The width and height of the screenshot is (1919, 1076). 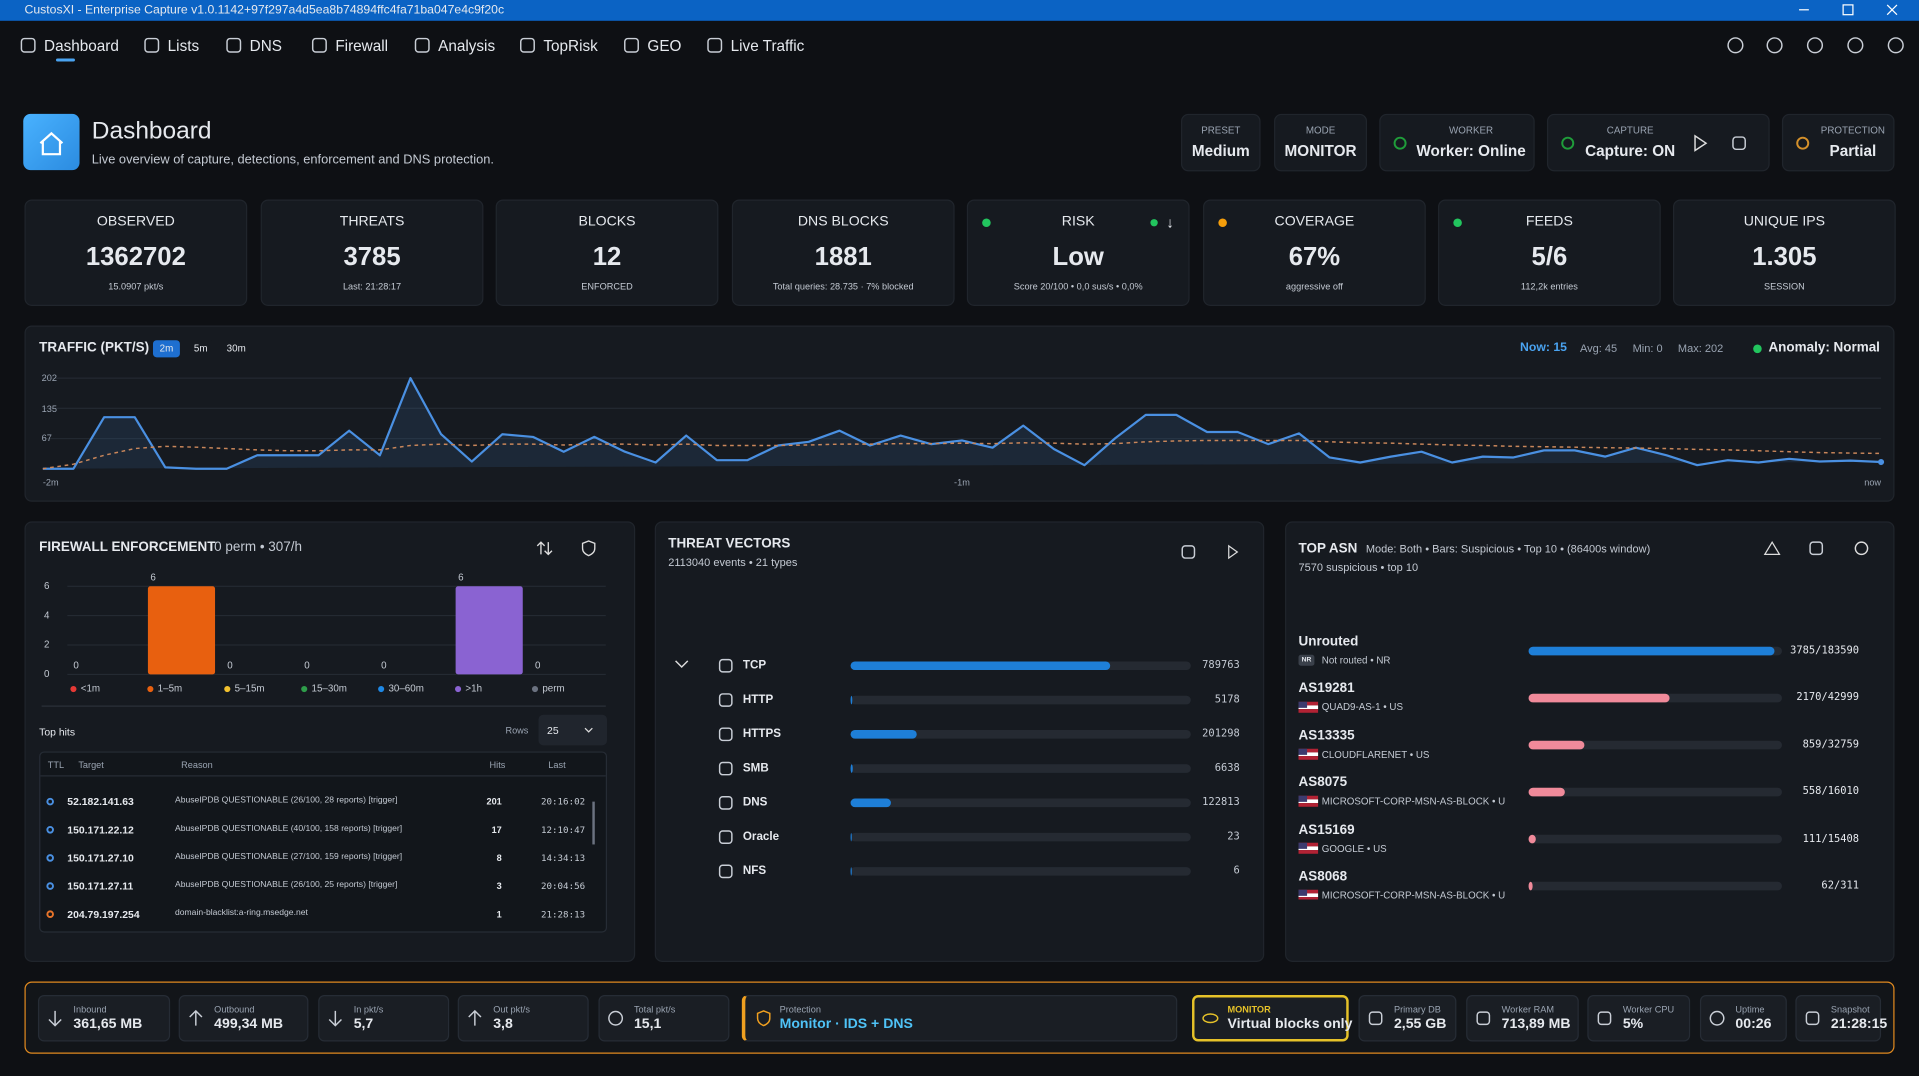 What do you see at coordinates (1881, 462) in the screenshot?
I see `current-point` at bounding box center [1881, 462].